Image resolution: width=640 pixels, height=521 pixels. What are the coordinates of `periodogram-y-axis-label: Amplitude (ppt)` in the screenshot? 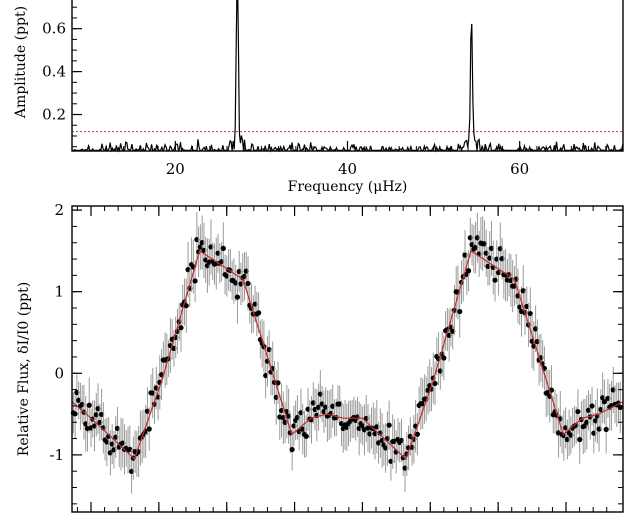 It's located at (21, 62).